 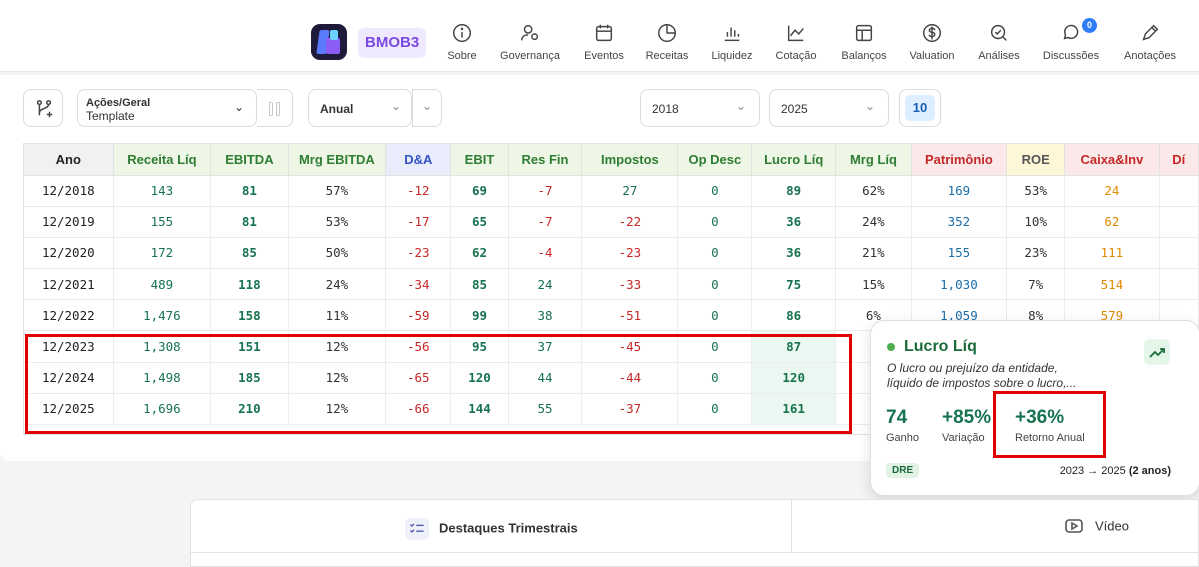 I want to click on column-header: Impostos, so click(x=630, y=160).